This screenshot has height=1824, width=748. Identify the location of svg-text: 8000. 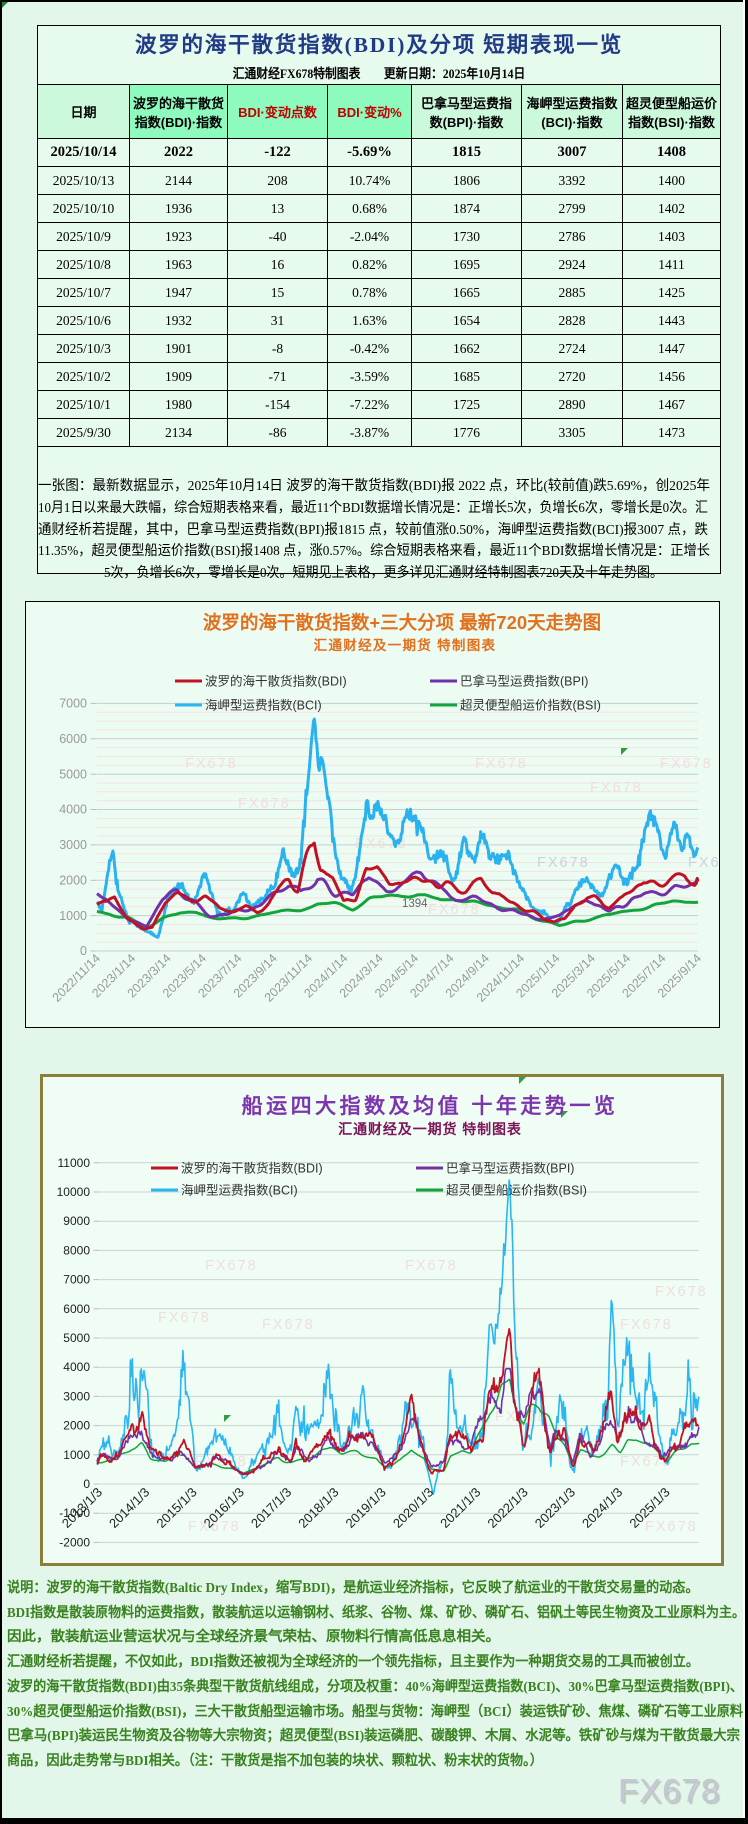
(76, 1250).